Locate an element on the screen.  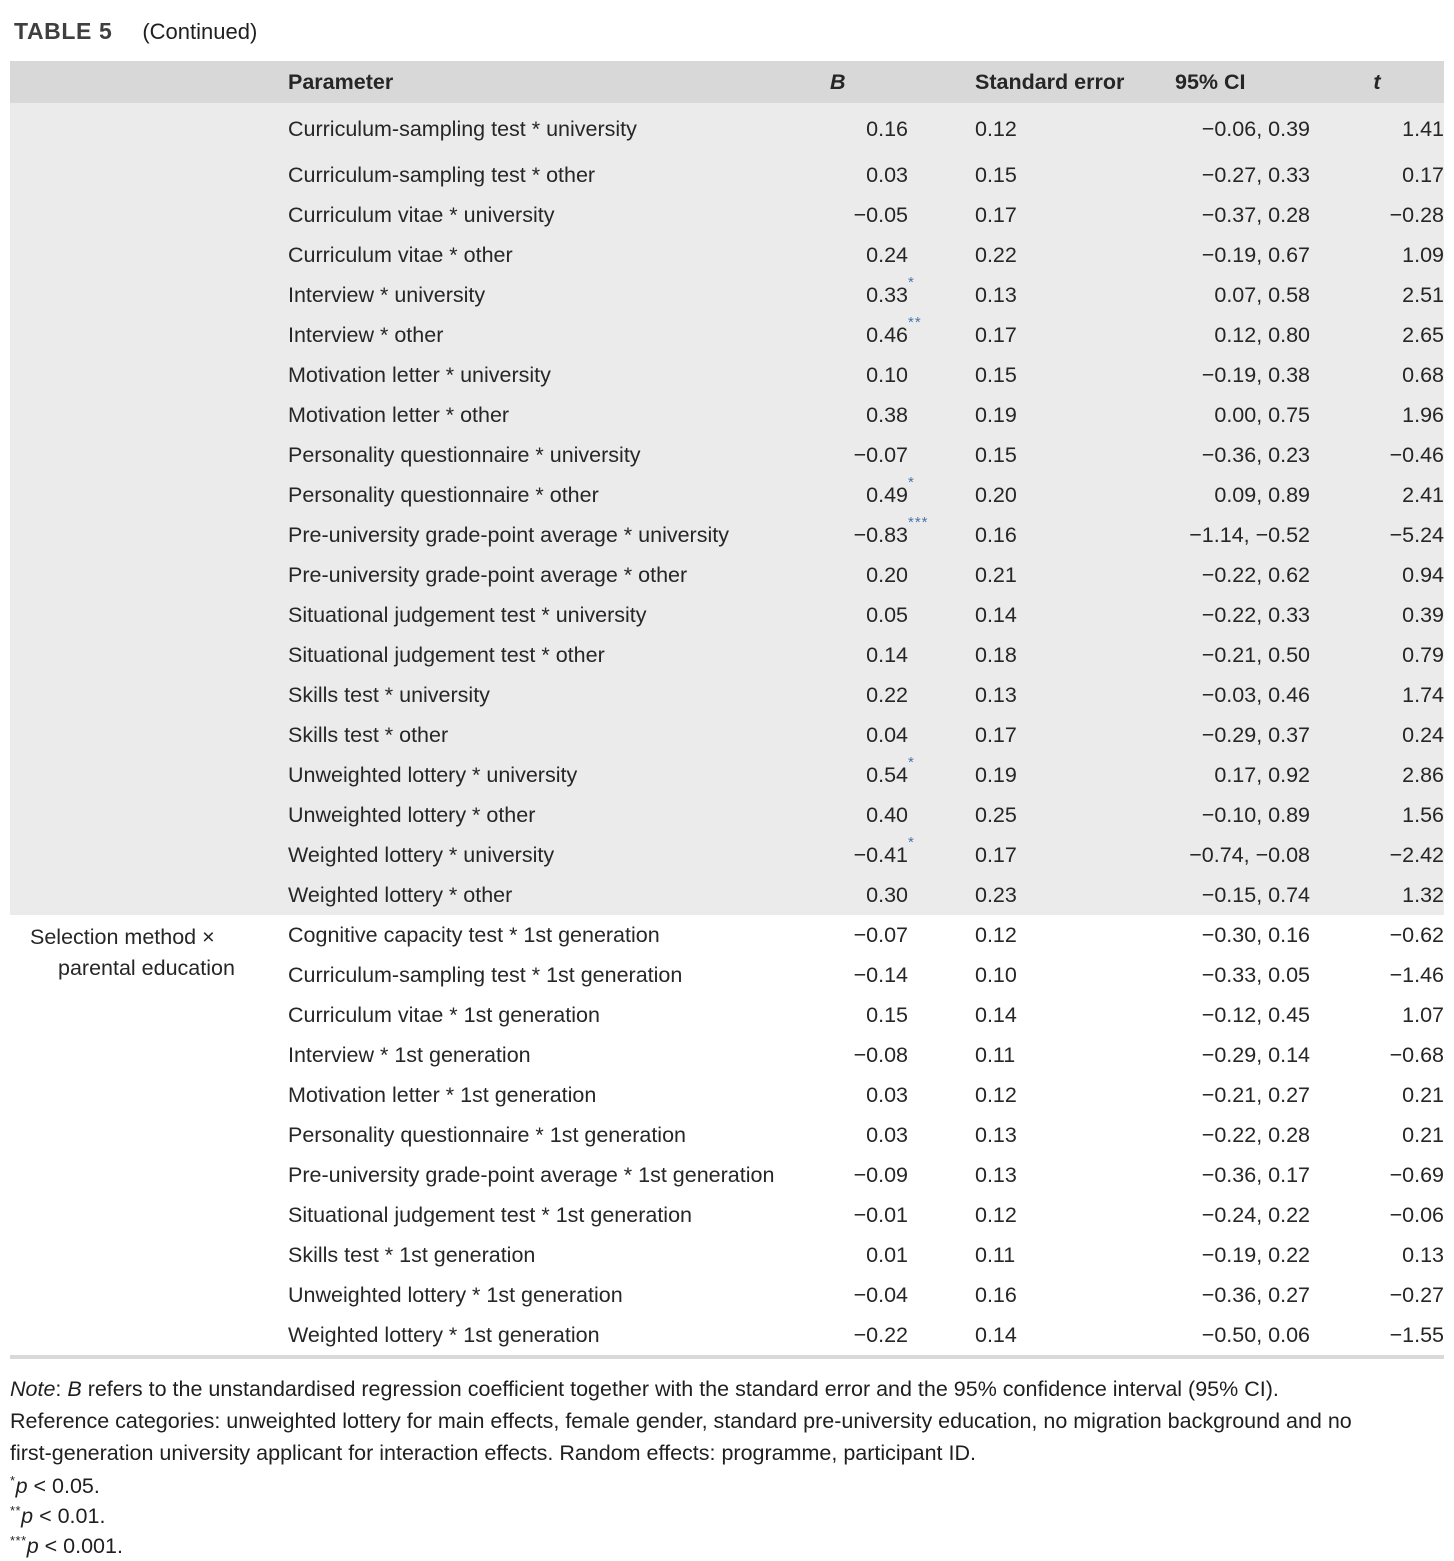
t-cell: 0.68 is located at coordinates (1423, 374).